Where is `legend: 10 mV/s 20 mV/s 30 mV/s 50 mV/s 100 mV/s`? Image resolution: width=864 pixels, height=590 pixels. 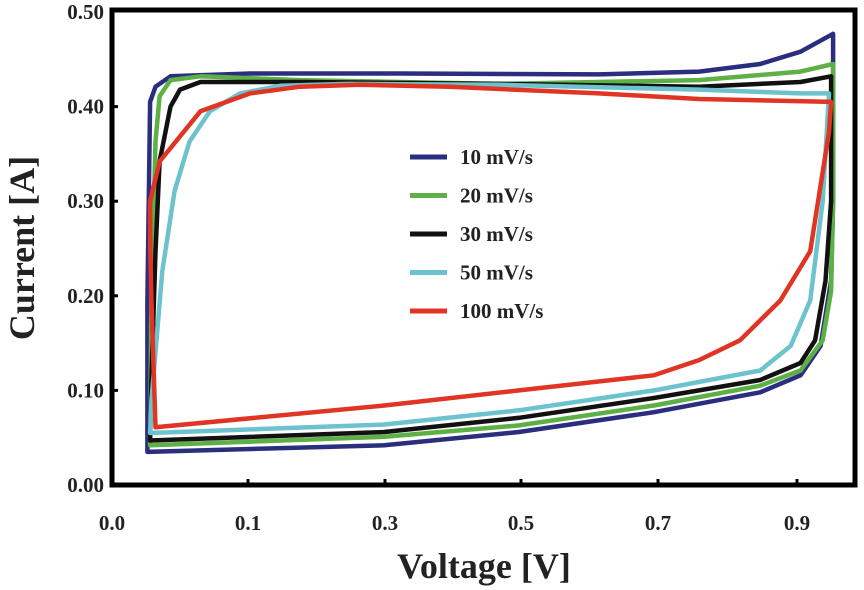
legend: 10 mV/s 20 mV/s 30 mV/s 50 mV/s 100 mV/s is located at coordinates (476, 234).